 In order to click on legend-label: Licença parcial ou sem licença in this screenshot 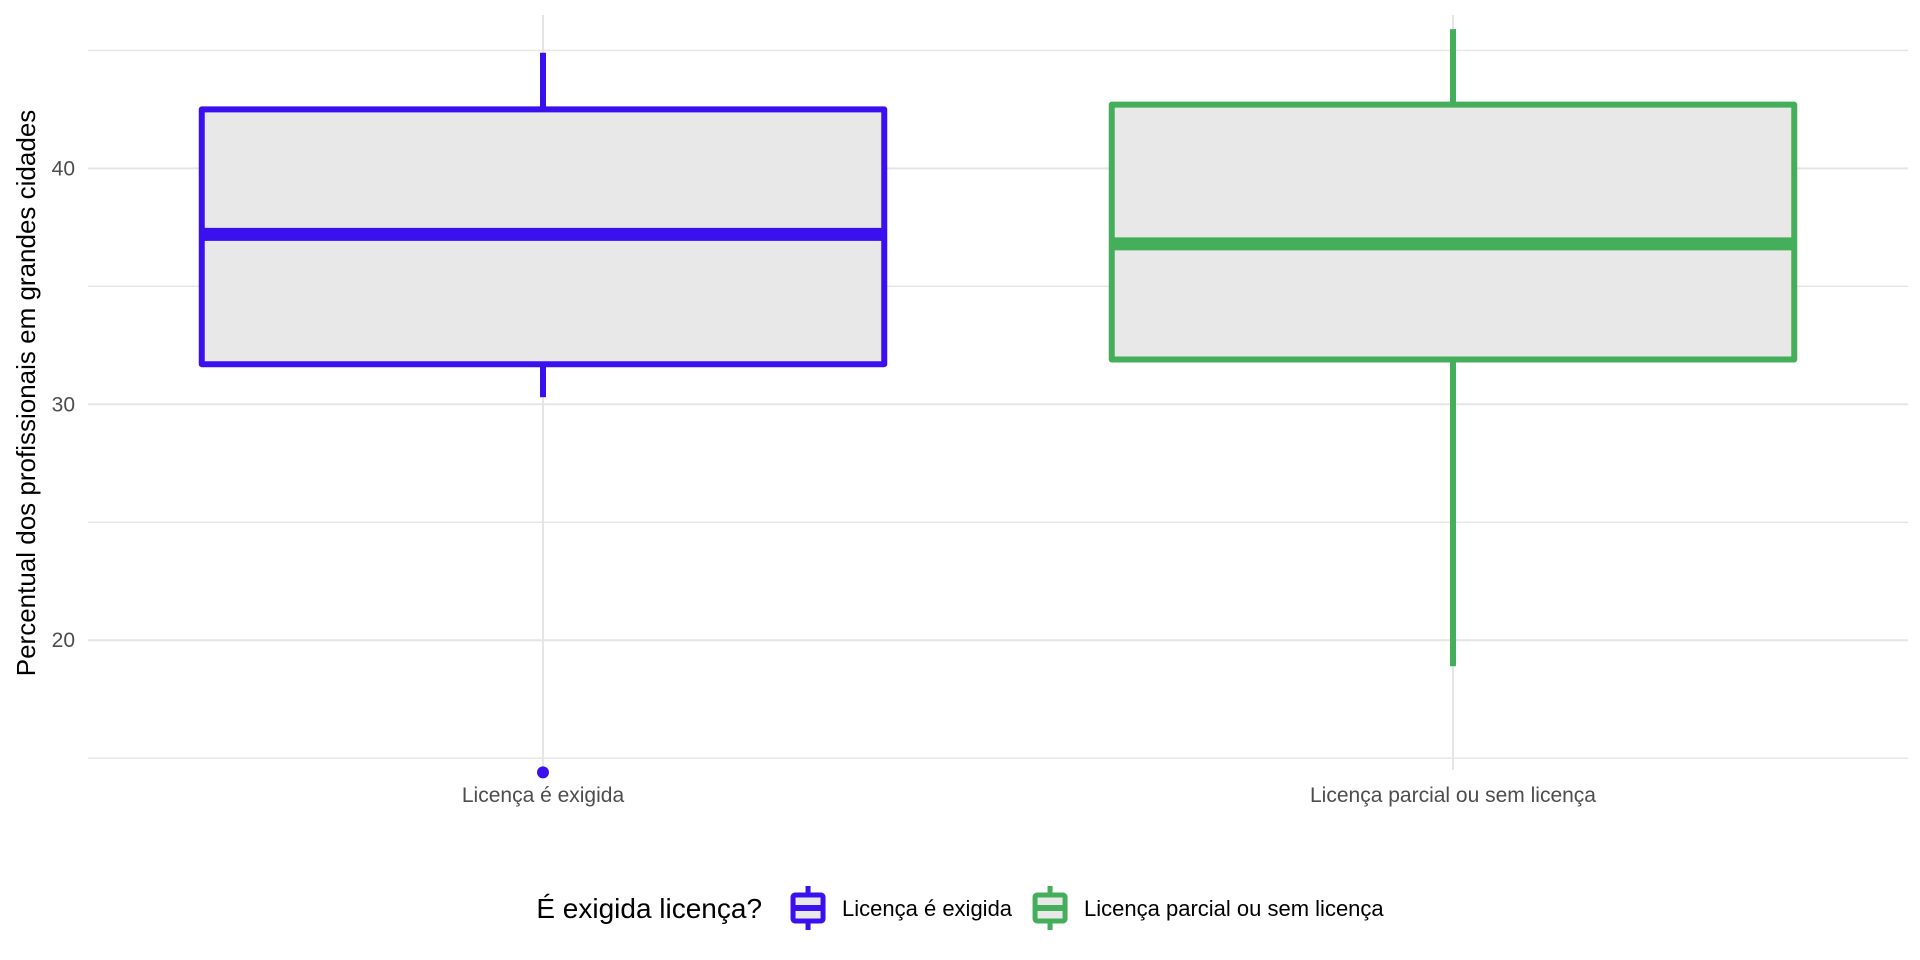, I will do `click(1234, 908)`.